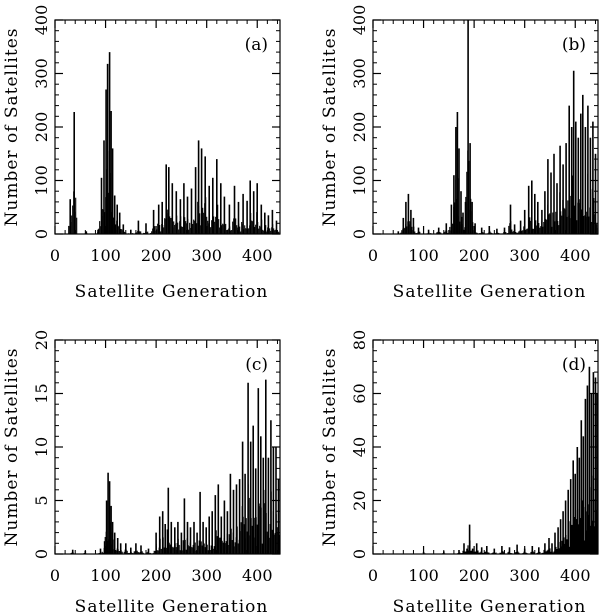 The width and height of the screenshot is (600, 616). I want to click on panel-label: (a), so click(256, 45).